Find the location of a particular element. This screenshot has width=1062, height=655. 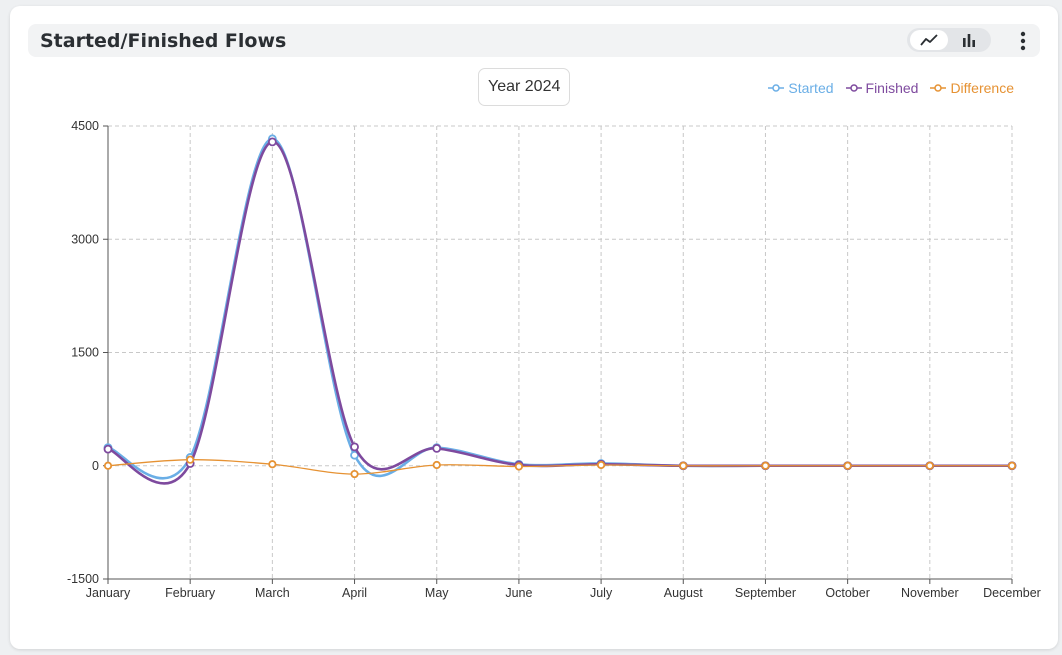

y-tick-label: -1500 is located at coordinates (83, 579).